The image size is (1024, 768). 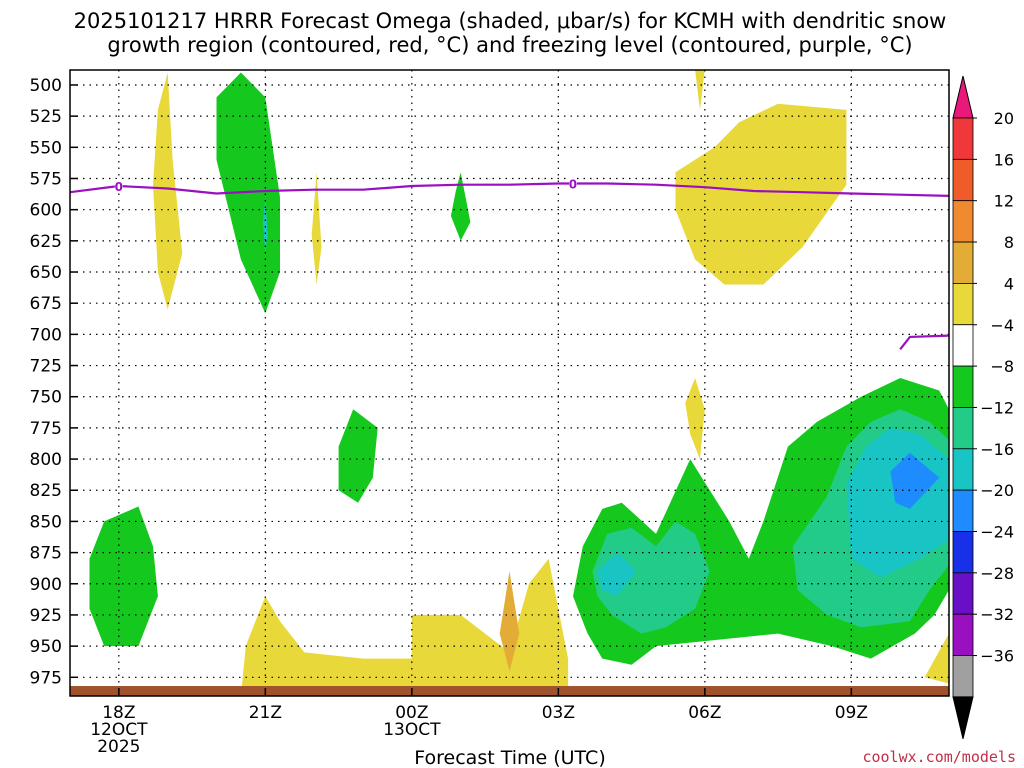 I want to click on y-tick-label-875: 875, so click(x=46, y=554).